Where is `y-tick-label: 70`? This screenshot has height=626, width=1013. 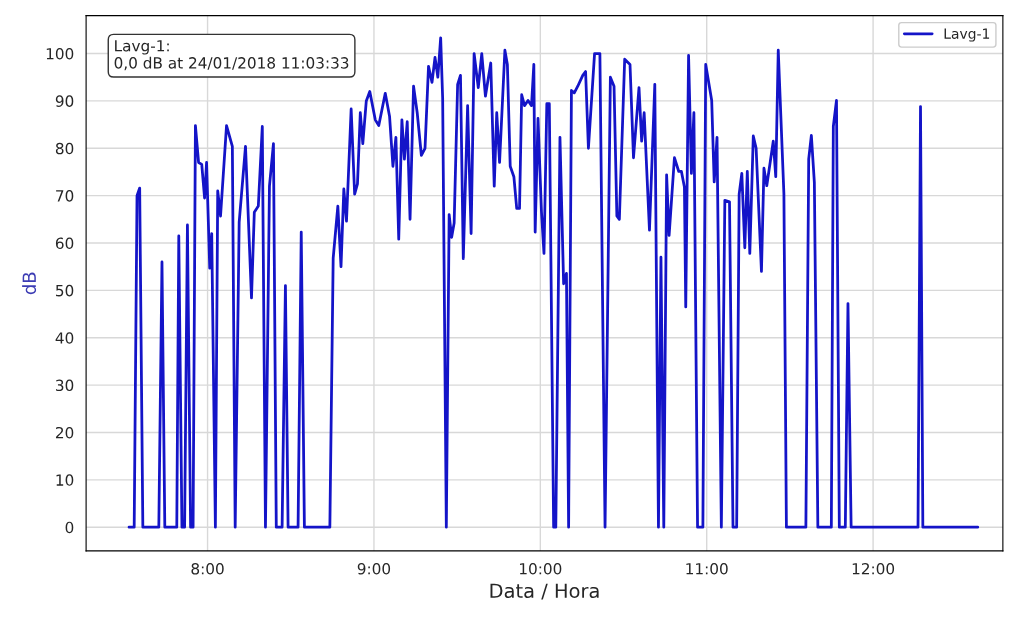 y-tick-label: 70 is located at coordinates (65, 196).